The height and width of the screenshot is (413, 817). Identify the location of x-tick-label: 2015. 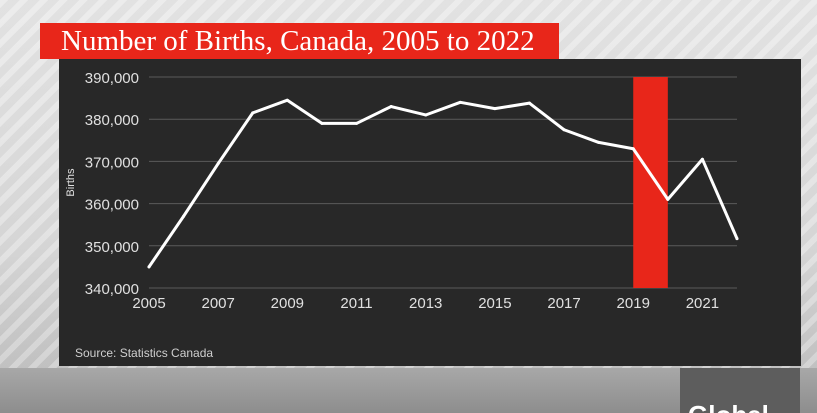
(494, 303).